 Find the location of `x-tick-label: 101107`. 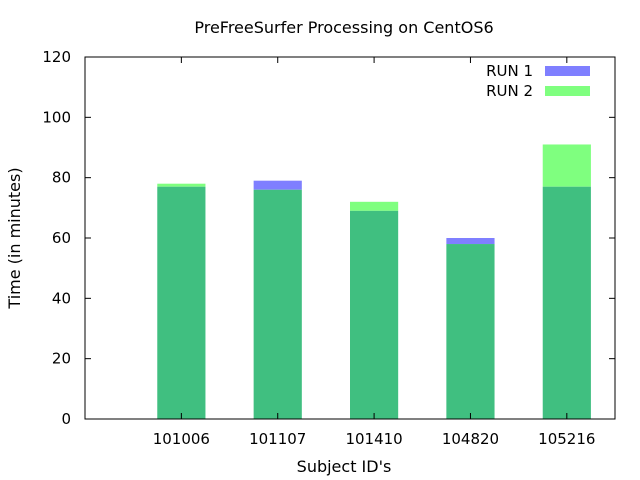

x-tick-label: 101107 is located at coordinates (277, 439).